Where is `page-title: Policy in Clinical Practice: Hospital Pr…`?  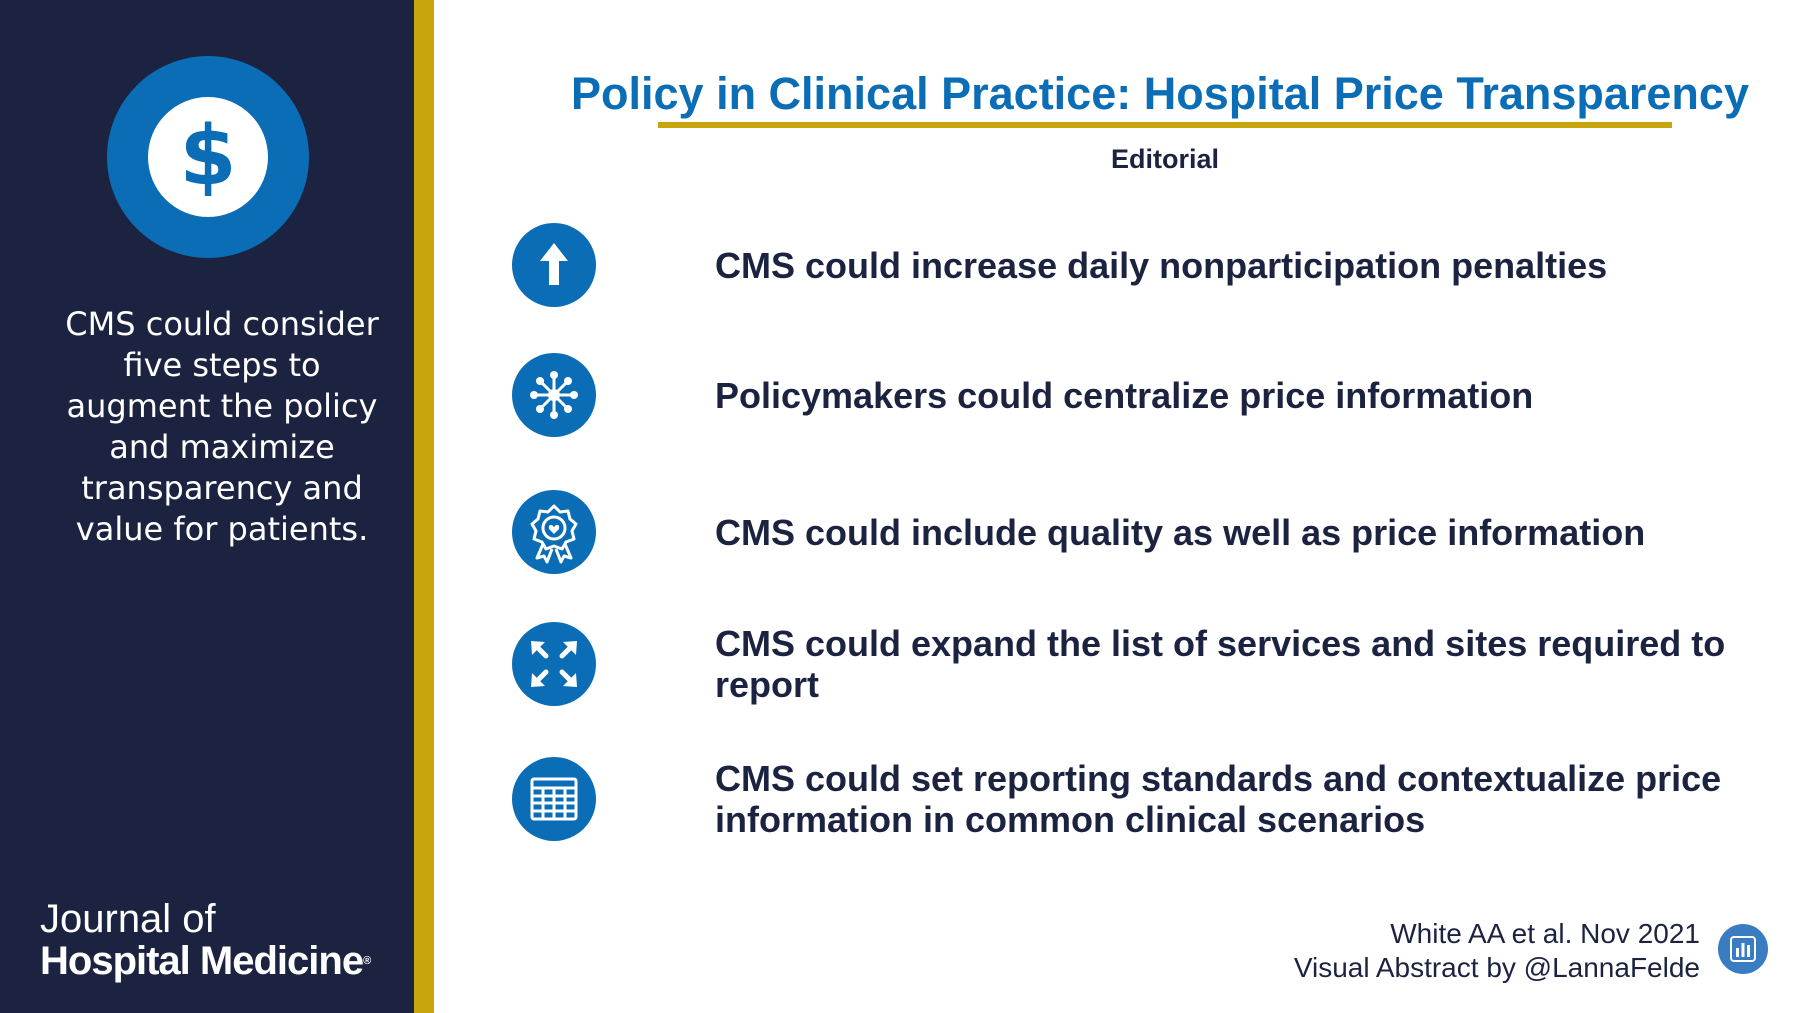 page-title: Policy in Clinical Practice: Hospital Pr… is located at coordinates (1160, 93).